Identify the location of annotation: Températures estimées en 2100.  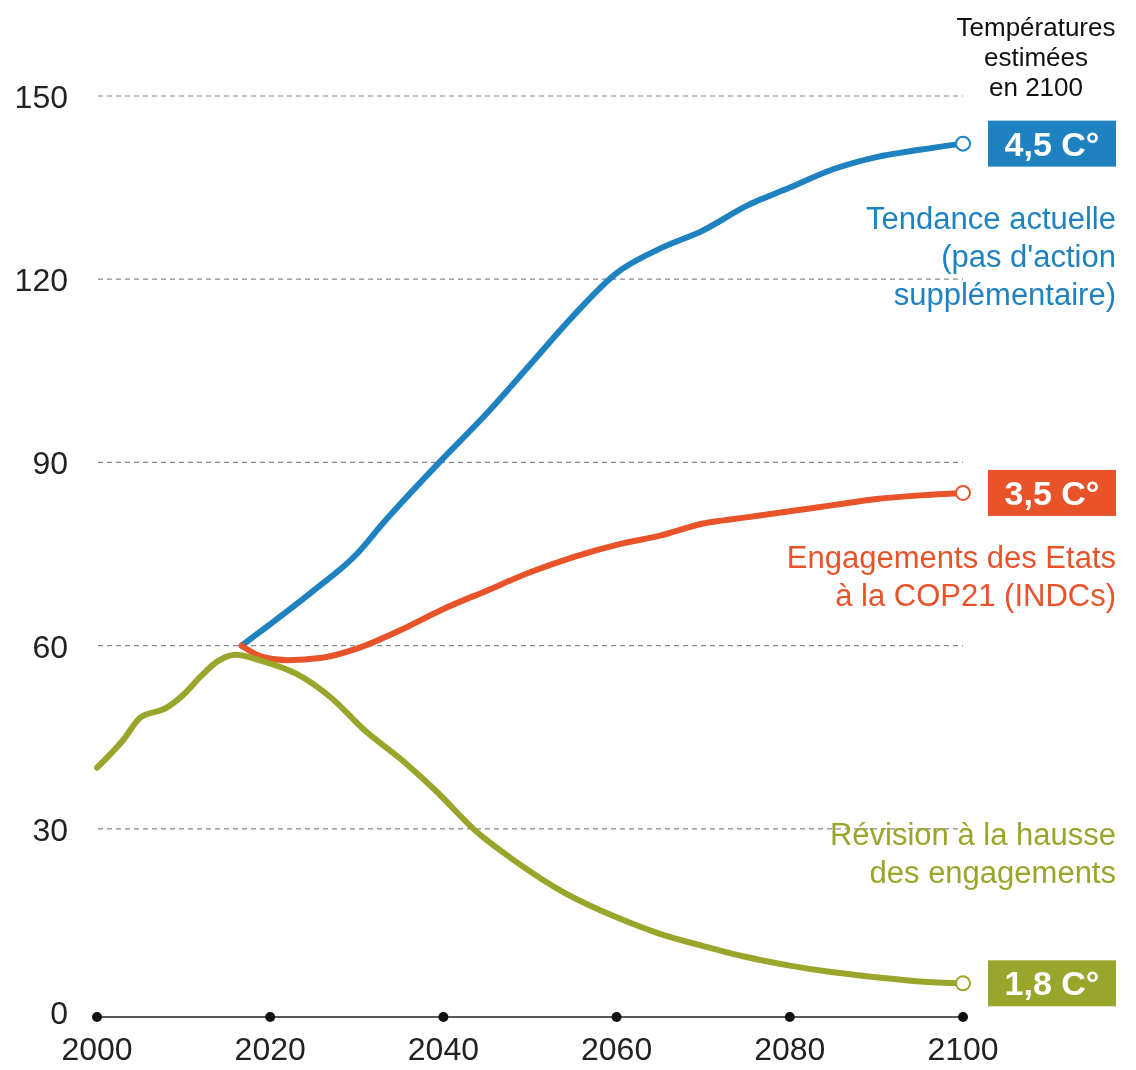
(1036, 57).